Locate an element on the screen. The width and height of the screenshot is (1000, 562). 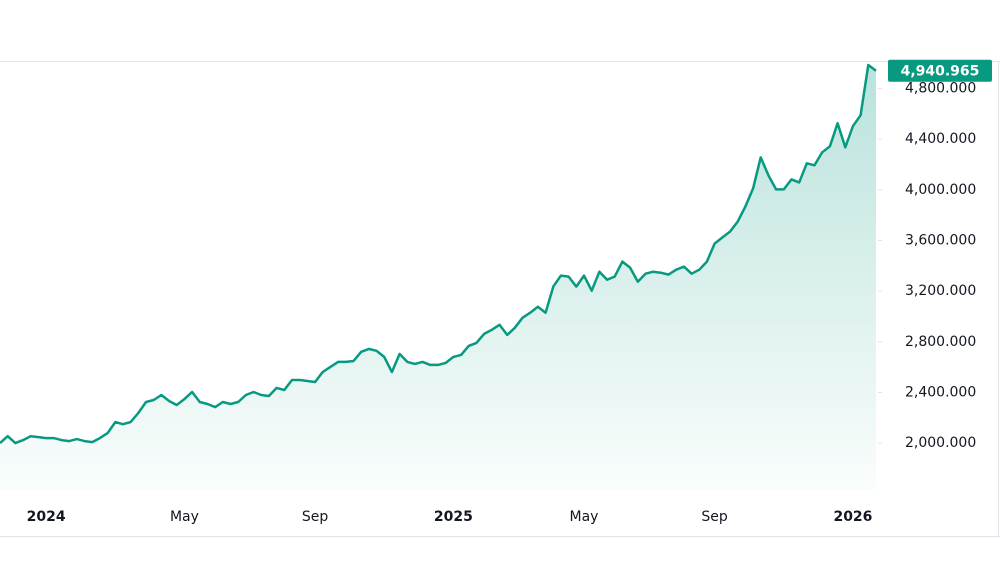
y-tick-label: 4,800.000 is located at coordinates (940, 89).